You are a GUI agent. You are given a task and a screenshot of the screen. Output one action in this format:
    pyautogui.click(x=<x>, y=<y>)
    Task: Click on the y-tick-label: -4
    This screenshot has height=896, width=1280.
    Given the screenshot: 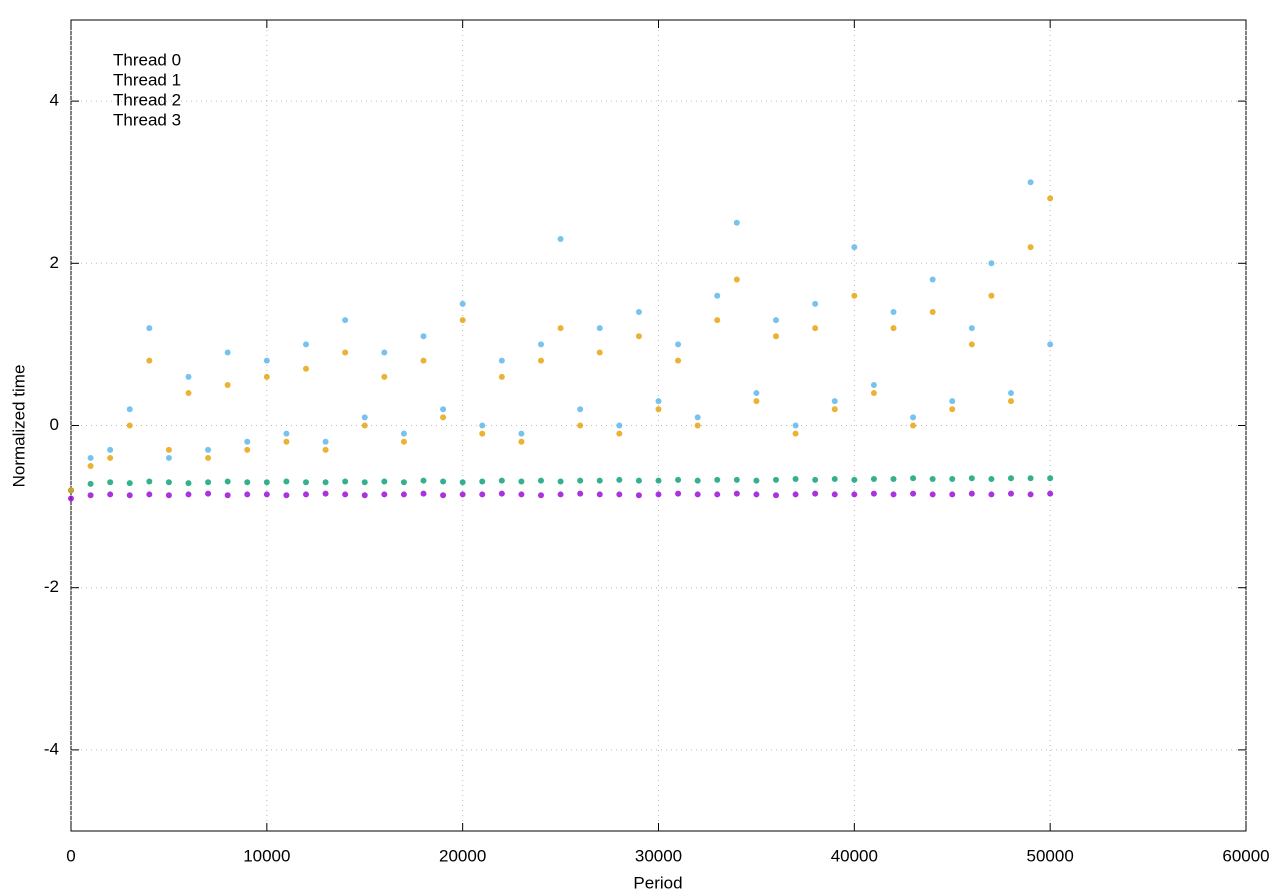 What is the action you would take?
    pyautogui.click(x=51, y=748)
    